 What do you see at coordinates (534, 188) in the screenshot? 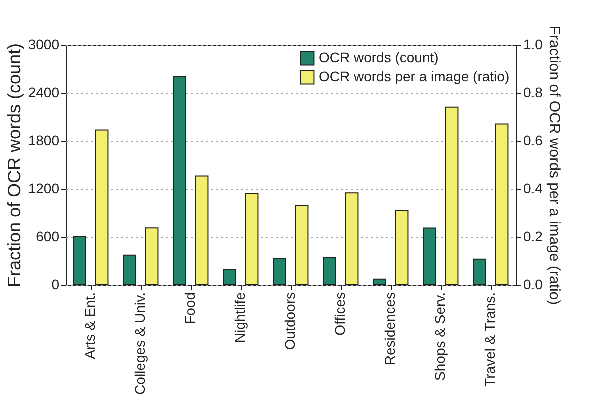
I see `y2-tick-label: 0.4` at bounding box center [534, 188].